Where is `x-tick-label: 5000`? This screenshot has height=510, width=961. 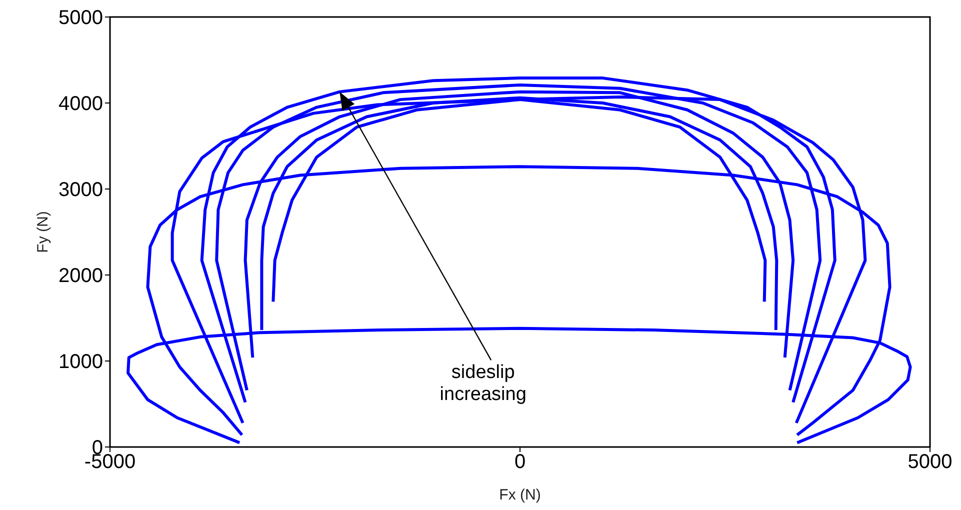
x-tick-label: 5000 is located at coordinates (930, 462).